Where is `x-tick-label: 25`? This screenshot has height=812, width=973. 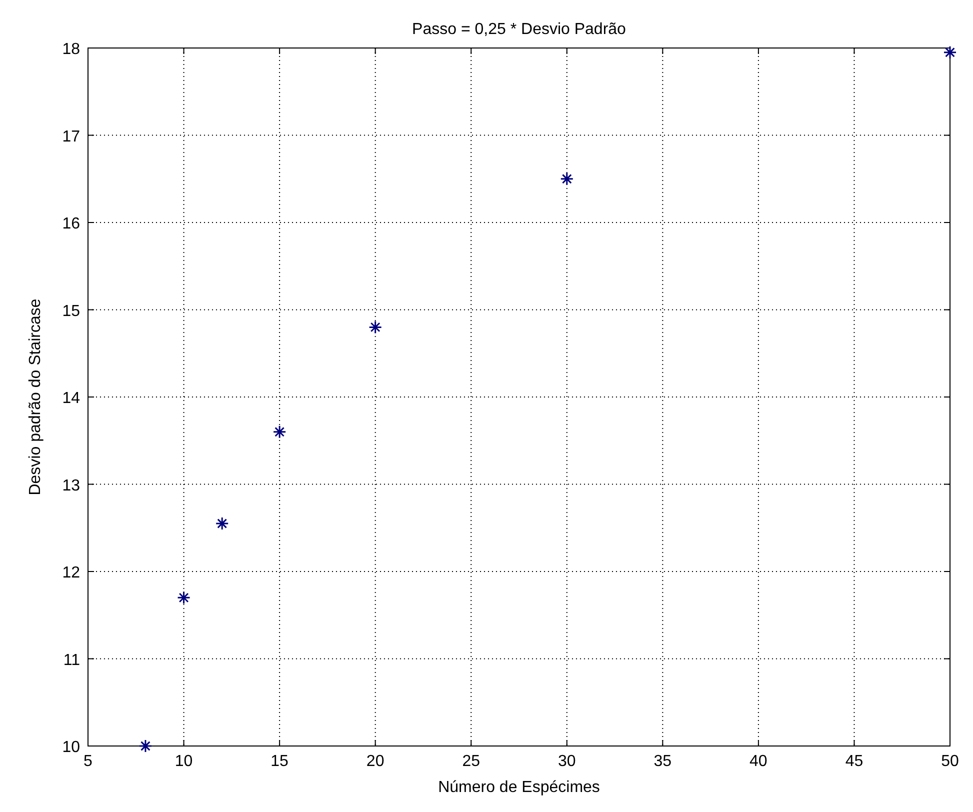 x-tick-label: 25 is located at coordinates (471, 761).